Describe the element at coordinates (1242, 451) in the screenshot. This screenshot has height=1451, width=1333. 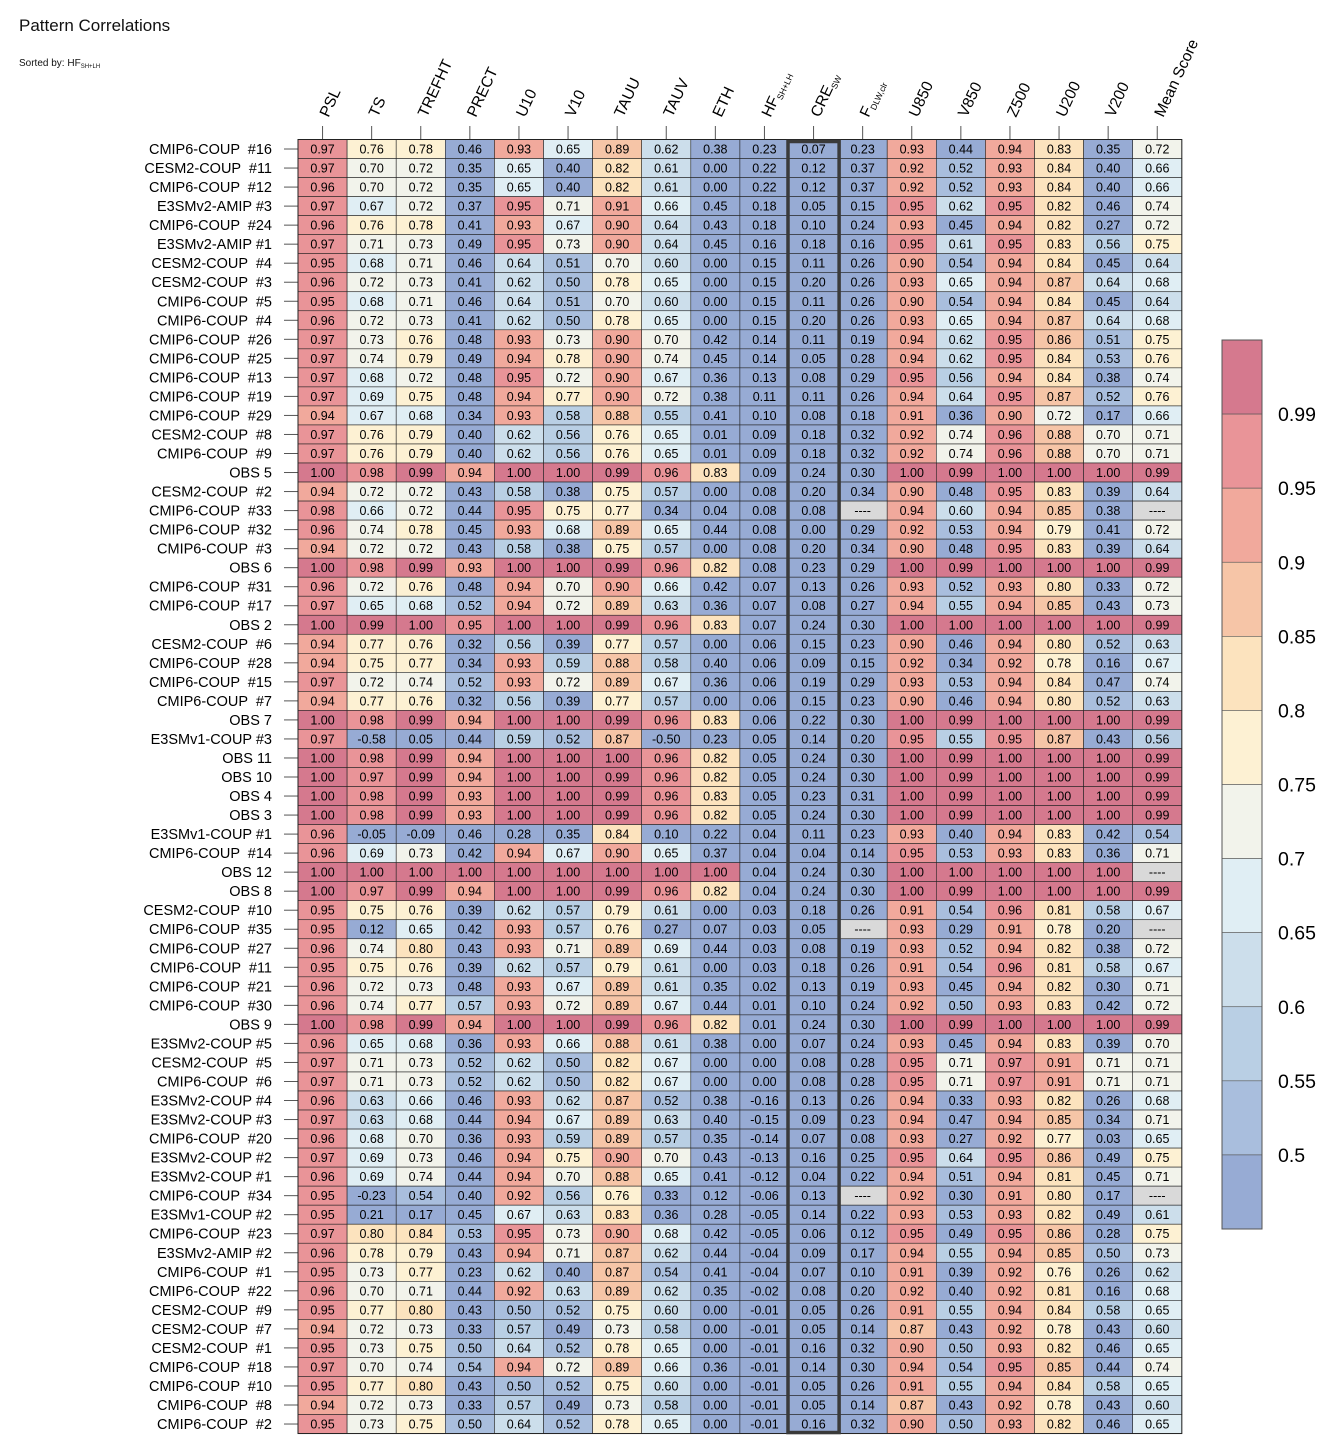
I see `colorbar-band` at that location.